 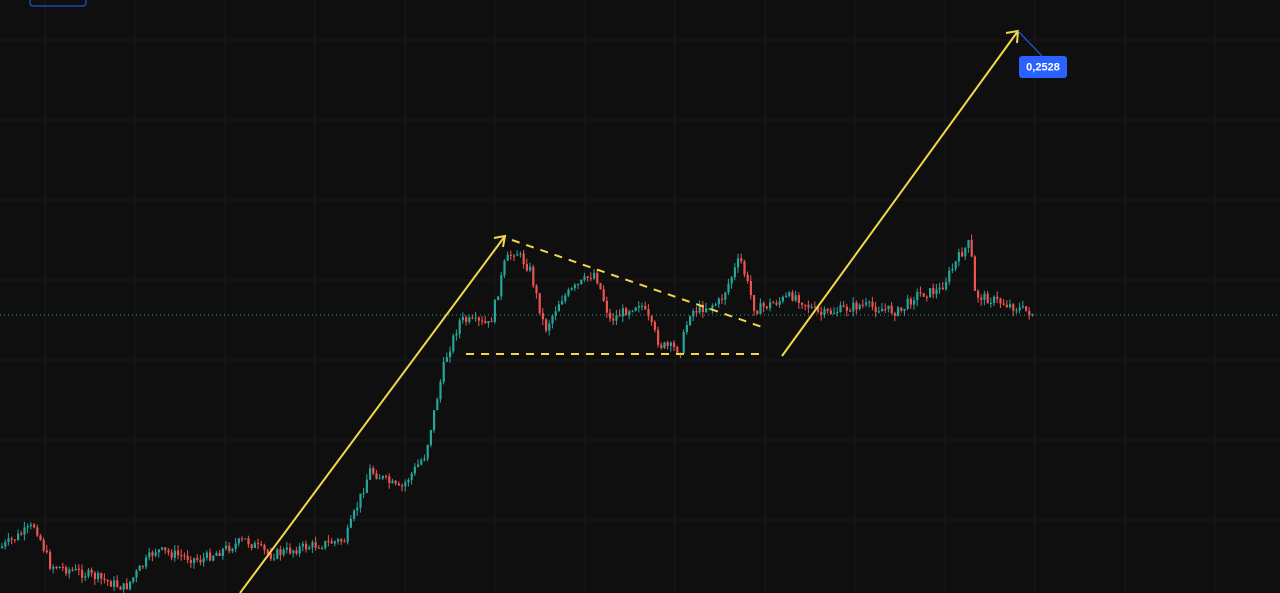 What do you see at coordinates (500, 241) in the screenshot?
I see `arrow-head` at bounding box center [500, 241].